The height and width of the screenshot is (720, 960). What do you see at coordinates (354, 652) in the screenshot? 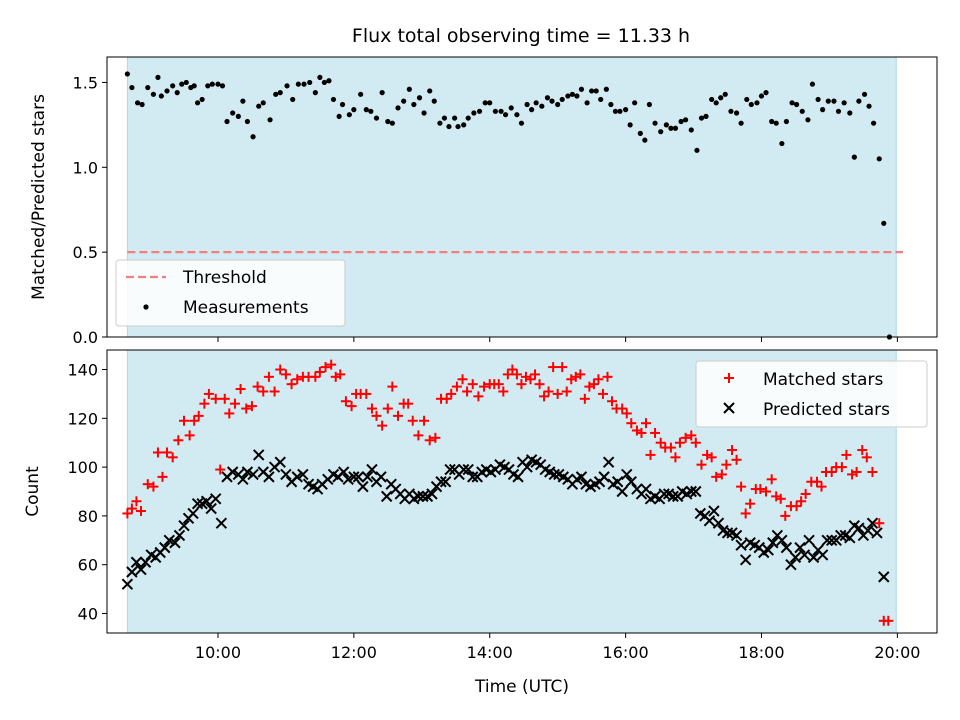
I see `x-tick-label: 12:00` at bounding box center [354, 652].